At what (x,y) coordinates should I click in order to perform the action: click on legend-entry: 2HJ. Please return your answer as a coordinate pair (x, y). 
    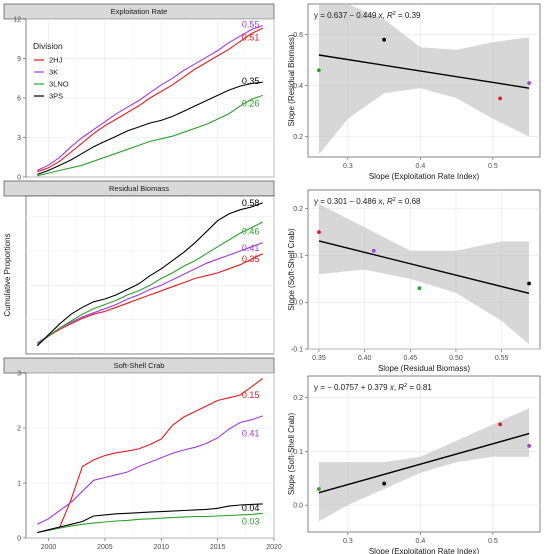
    Looking at the image, I should click on (56, 60).